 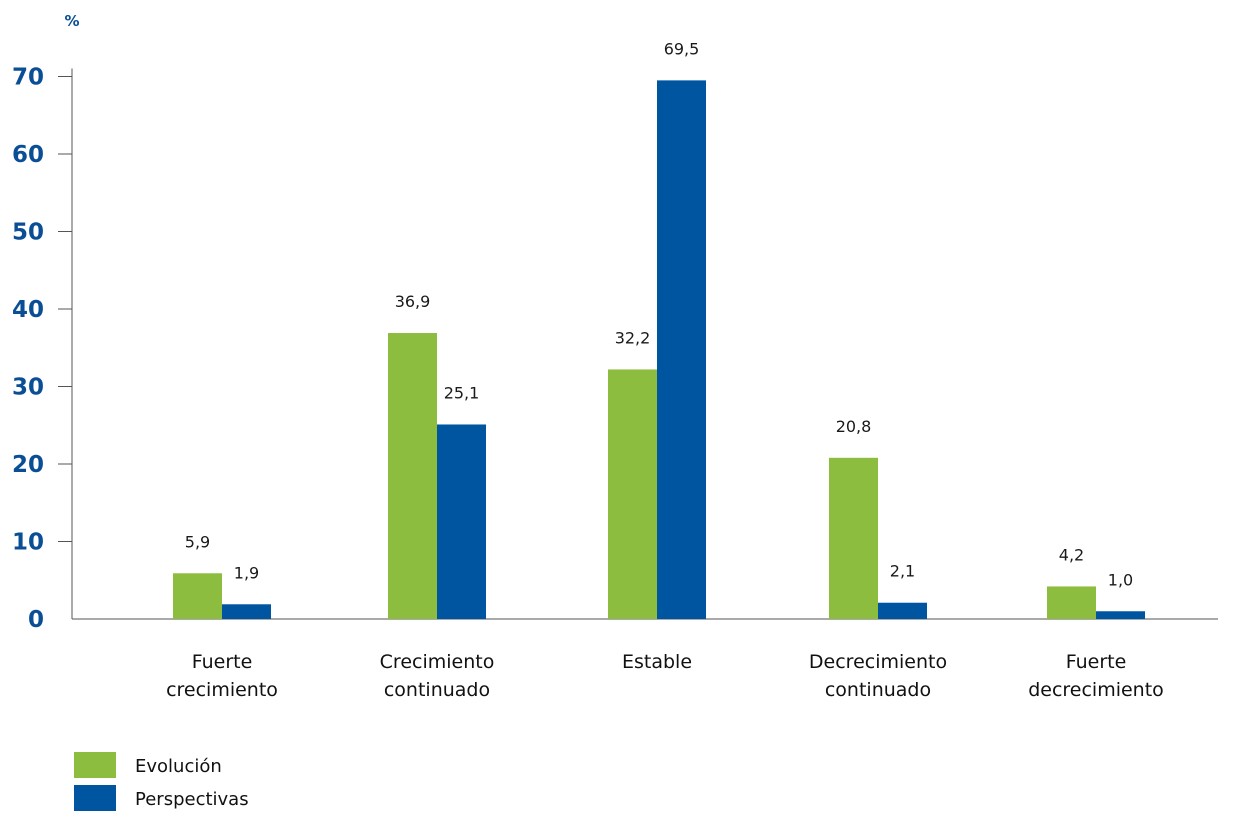 What do you see at coordinates (682, 48) in the screenshot?
I see `bar-value-label: 69,5` at bounding box center [682, 48].